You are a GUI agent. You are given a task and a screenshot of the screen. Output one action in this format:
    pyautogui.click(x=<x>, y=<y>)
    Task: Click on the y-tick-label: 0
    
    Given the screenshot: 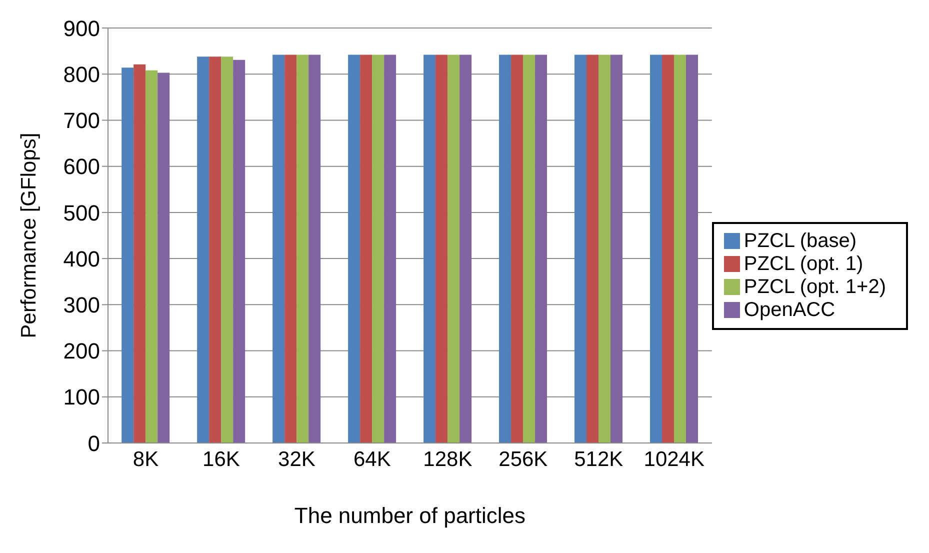 What is the action you would take?
    pyautogui.click(x=94, y=443)
    